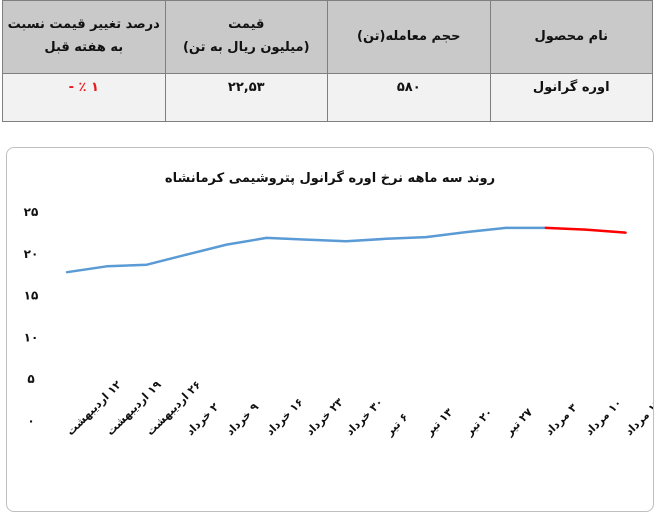  What do you see at coordinates (478, 422) in the screenshot?
I see `x-tick-label: ۲۰ تیر` at bounding box center [478, 422].